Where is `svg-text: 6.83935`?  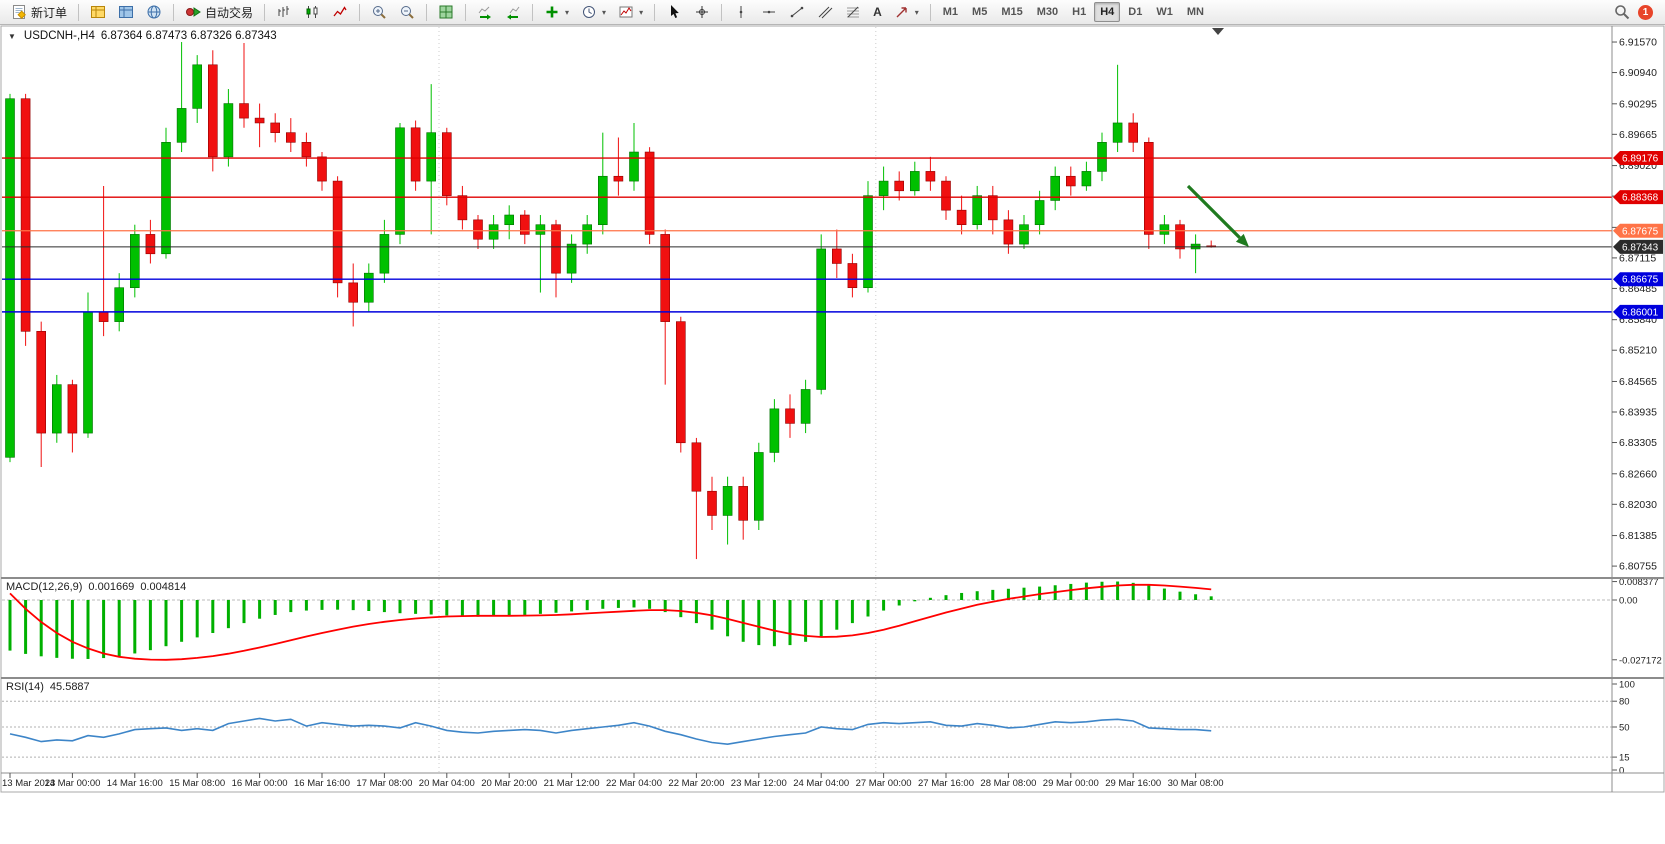
svg-text: 6.83935 is located at coordinates (1638, 413).